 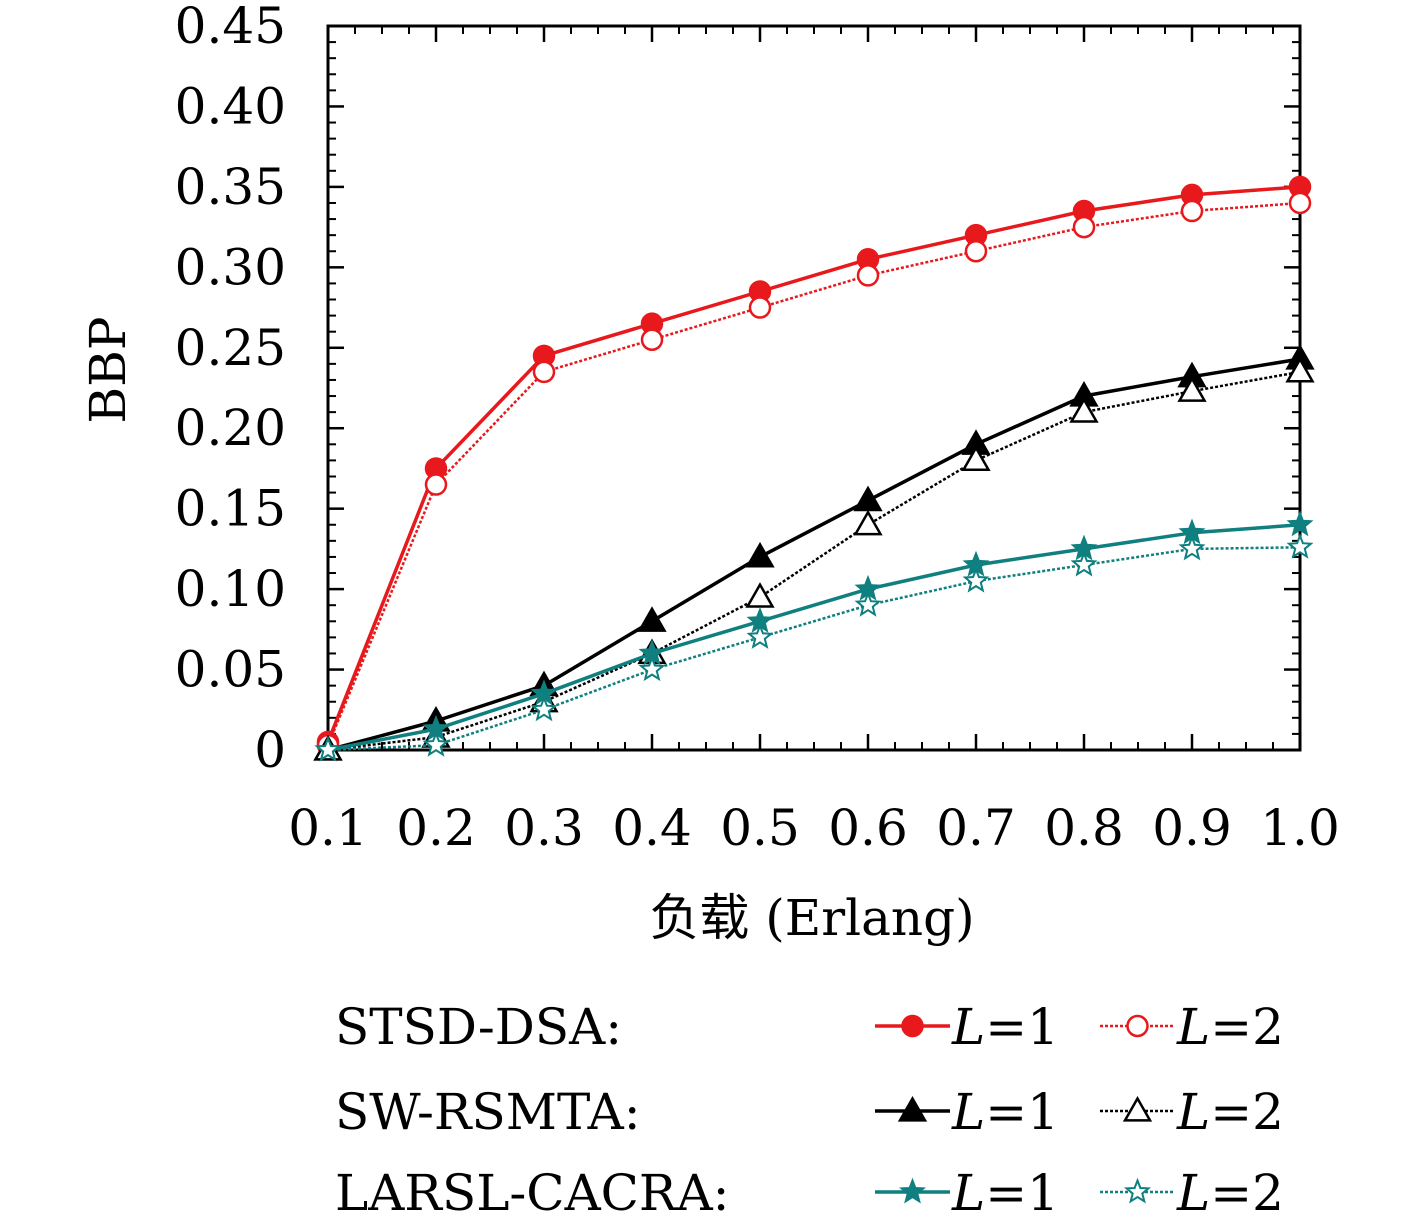 I want to click on x-tick-label: 0.9, so click(x=1192, y=828).